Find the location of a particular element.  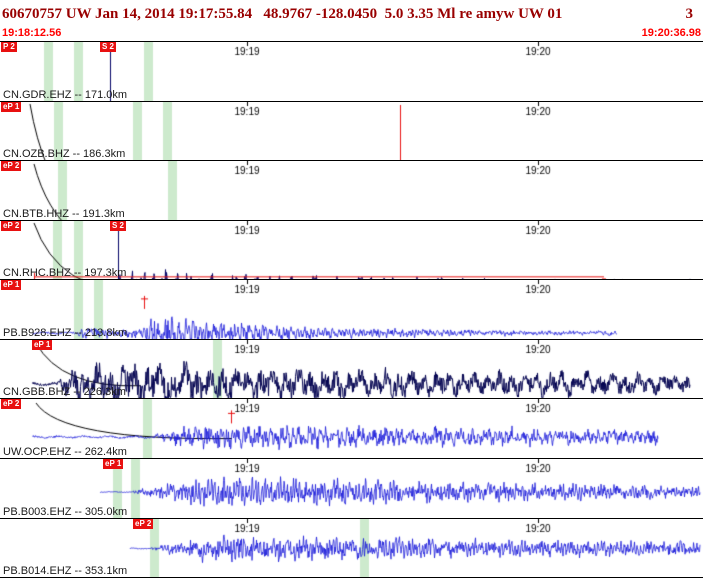

trace-panel-cn-gdr-ehz: P 2 S 2 CN.GDR.EHZ -- 171.0km is located at coordinates (351, 72).